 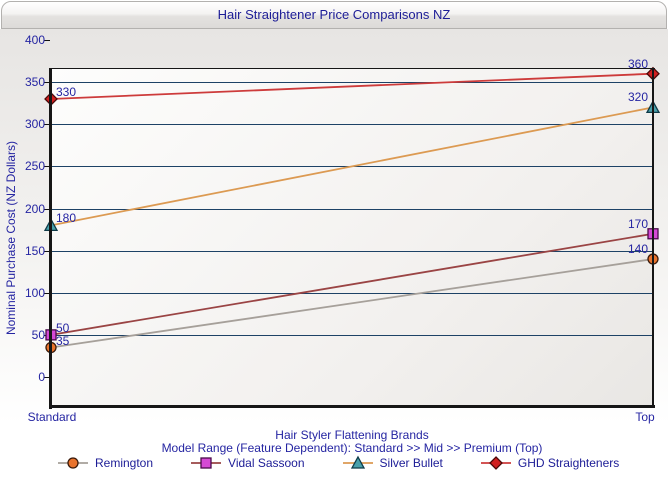 I want to click on plot-right-border, so click(x=653, y=238).